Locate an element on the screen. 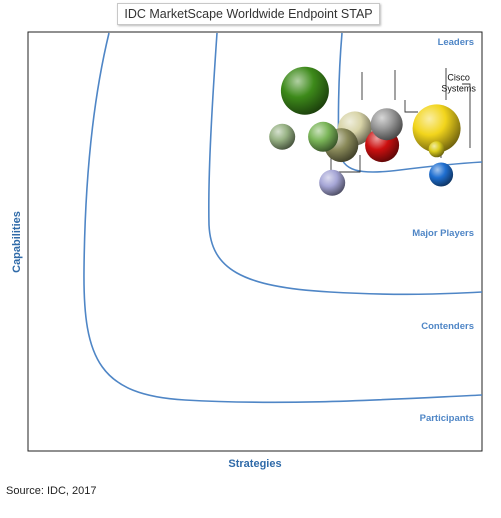 Image resolution: width=501 pixels, height=518 pixels. region-label-major-players: Major Players is located at coordinates (443, 233).